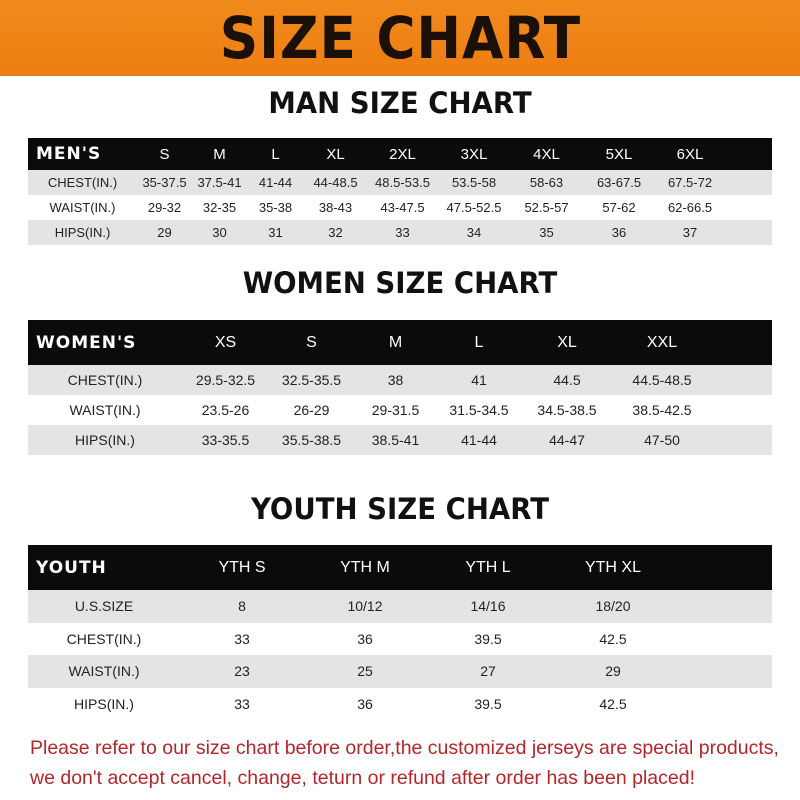 This screenshot has width=800, height=800. I want to click on cell: 67.5-72, so click(690, 182).